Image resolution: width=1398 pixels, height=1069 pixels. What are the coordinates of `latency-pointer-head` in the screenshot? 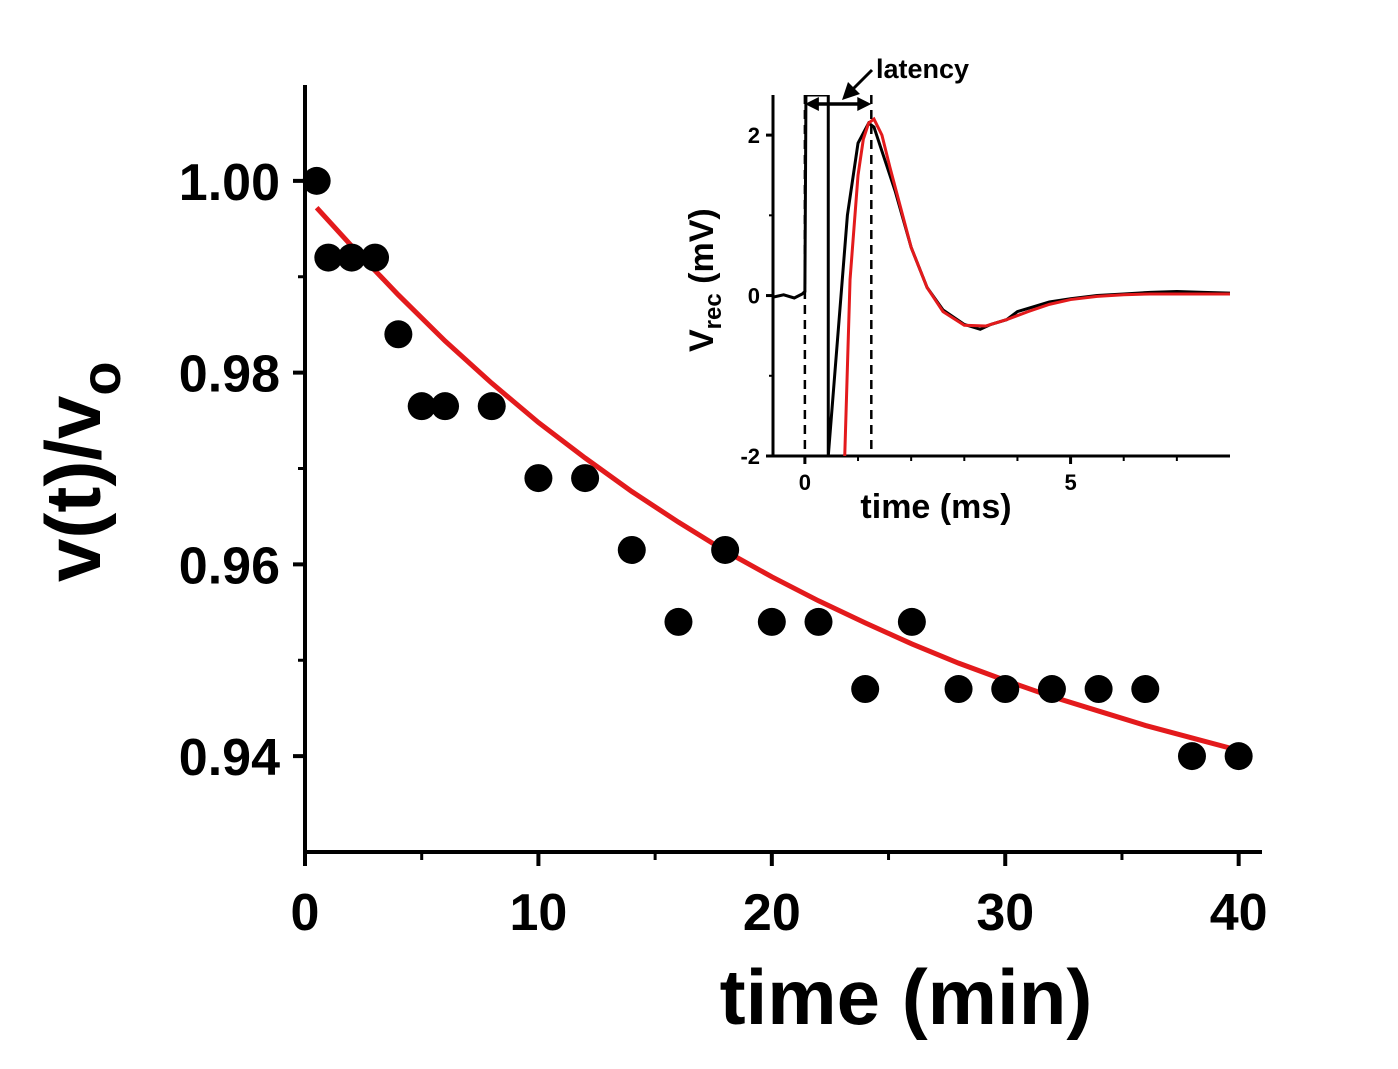 It's located at (851, 91).